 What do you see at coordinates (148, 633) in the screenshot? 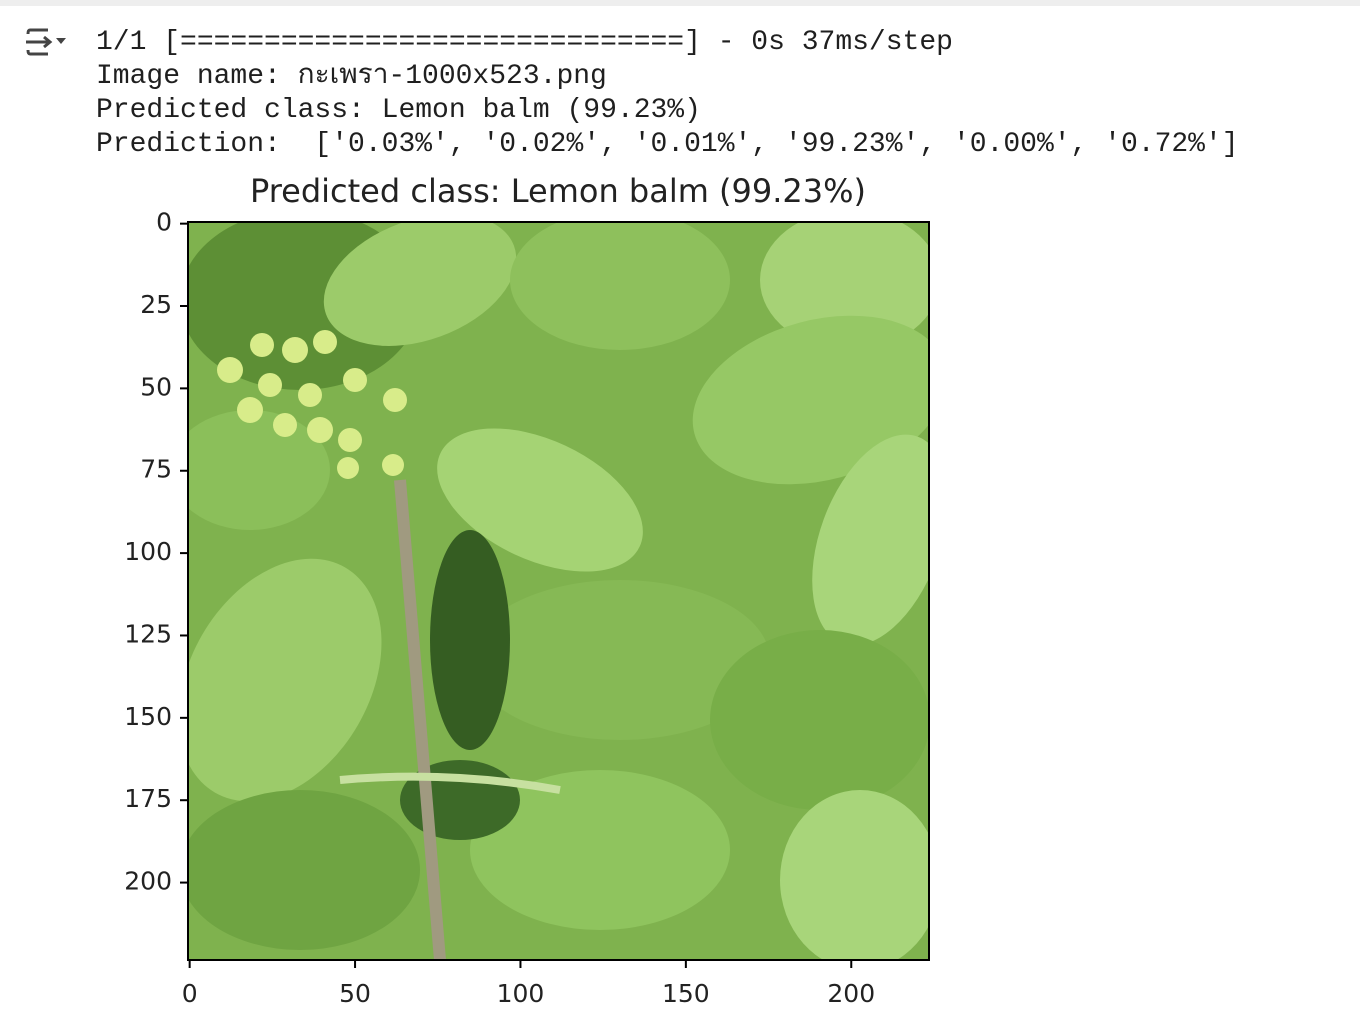
I see `y-tick-label: 125` at bounding box center [148, 633].